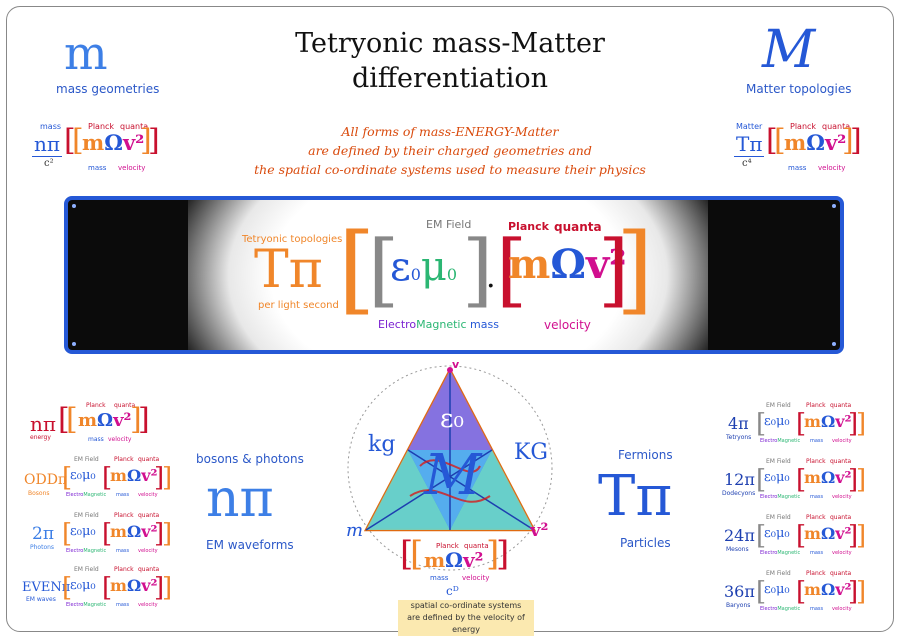 This screenshot has height=638, width=900. I want to click on triangle-M: M, so click(453, 475).